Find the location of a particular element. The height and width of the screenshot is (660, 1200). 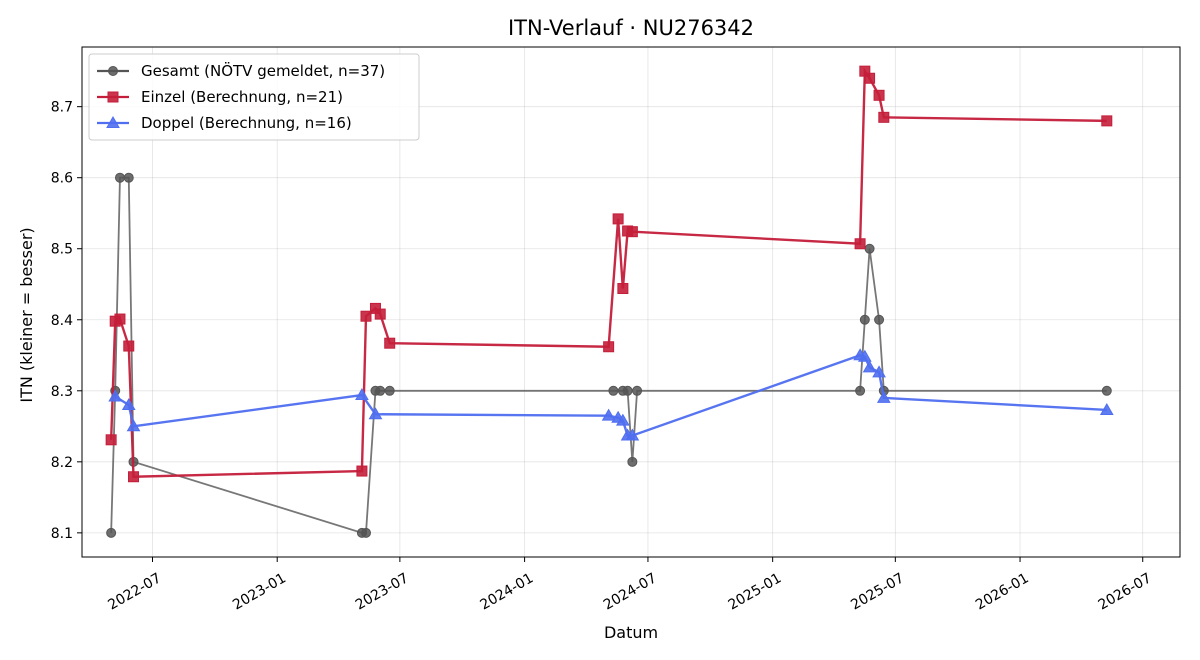

y-tick-label: 8.1 is located at coordinates (62, 534).